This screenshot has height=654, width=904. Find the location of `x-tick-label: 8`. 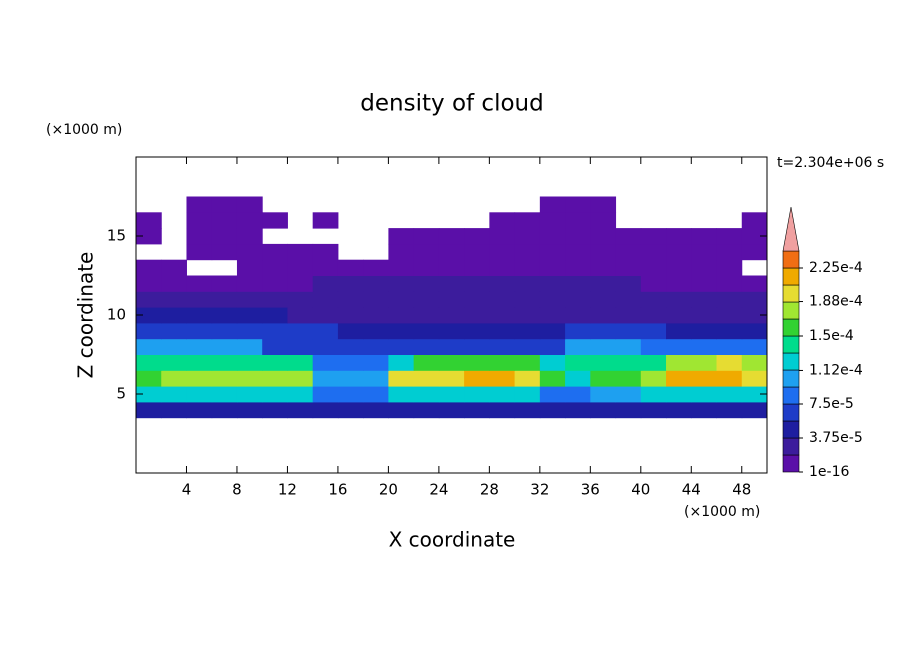

x-tick-label: 8 is located at coordinates (237, 490).